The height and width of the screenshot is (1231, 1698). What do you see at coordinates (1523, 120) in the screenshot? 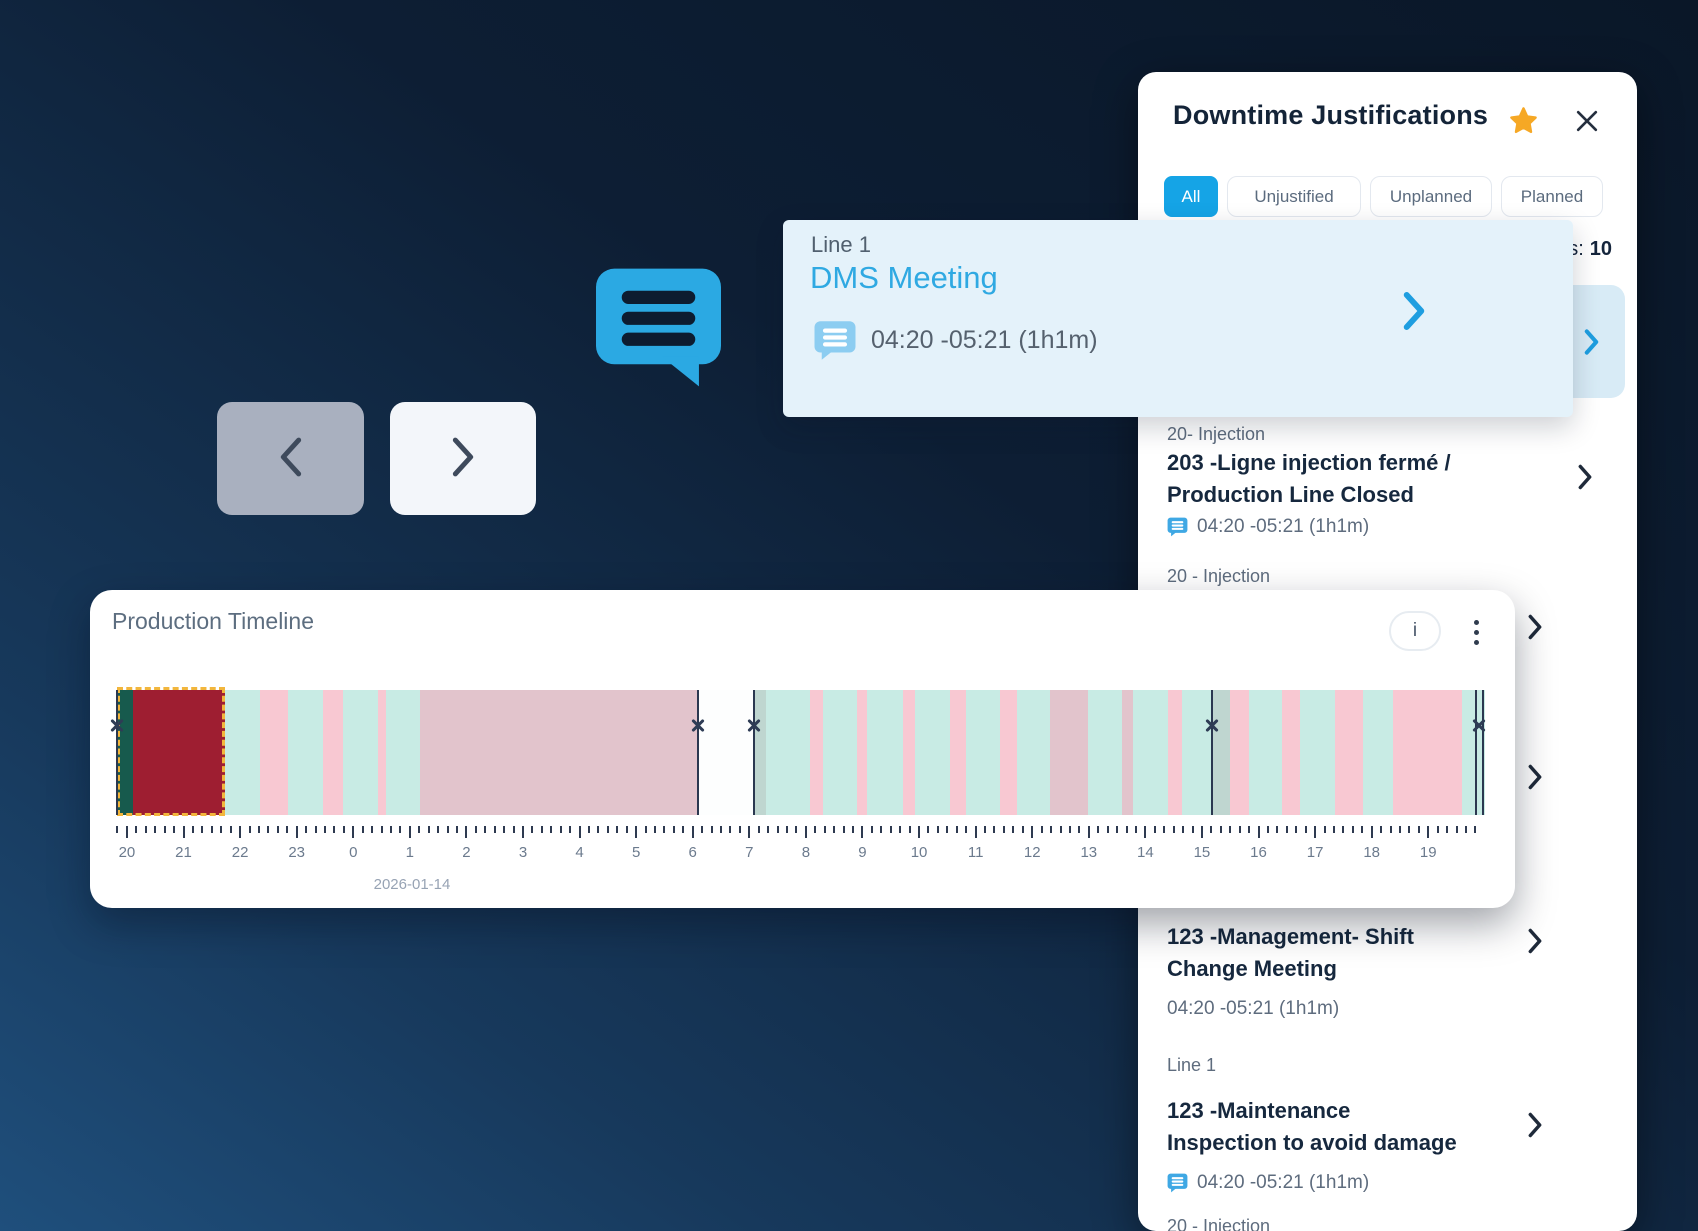
I see `favorite-star-icon` at bounding box center [1523, 120].